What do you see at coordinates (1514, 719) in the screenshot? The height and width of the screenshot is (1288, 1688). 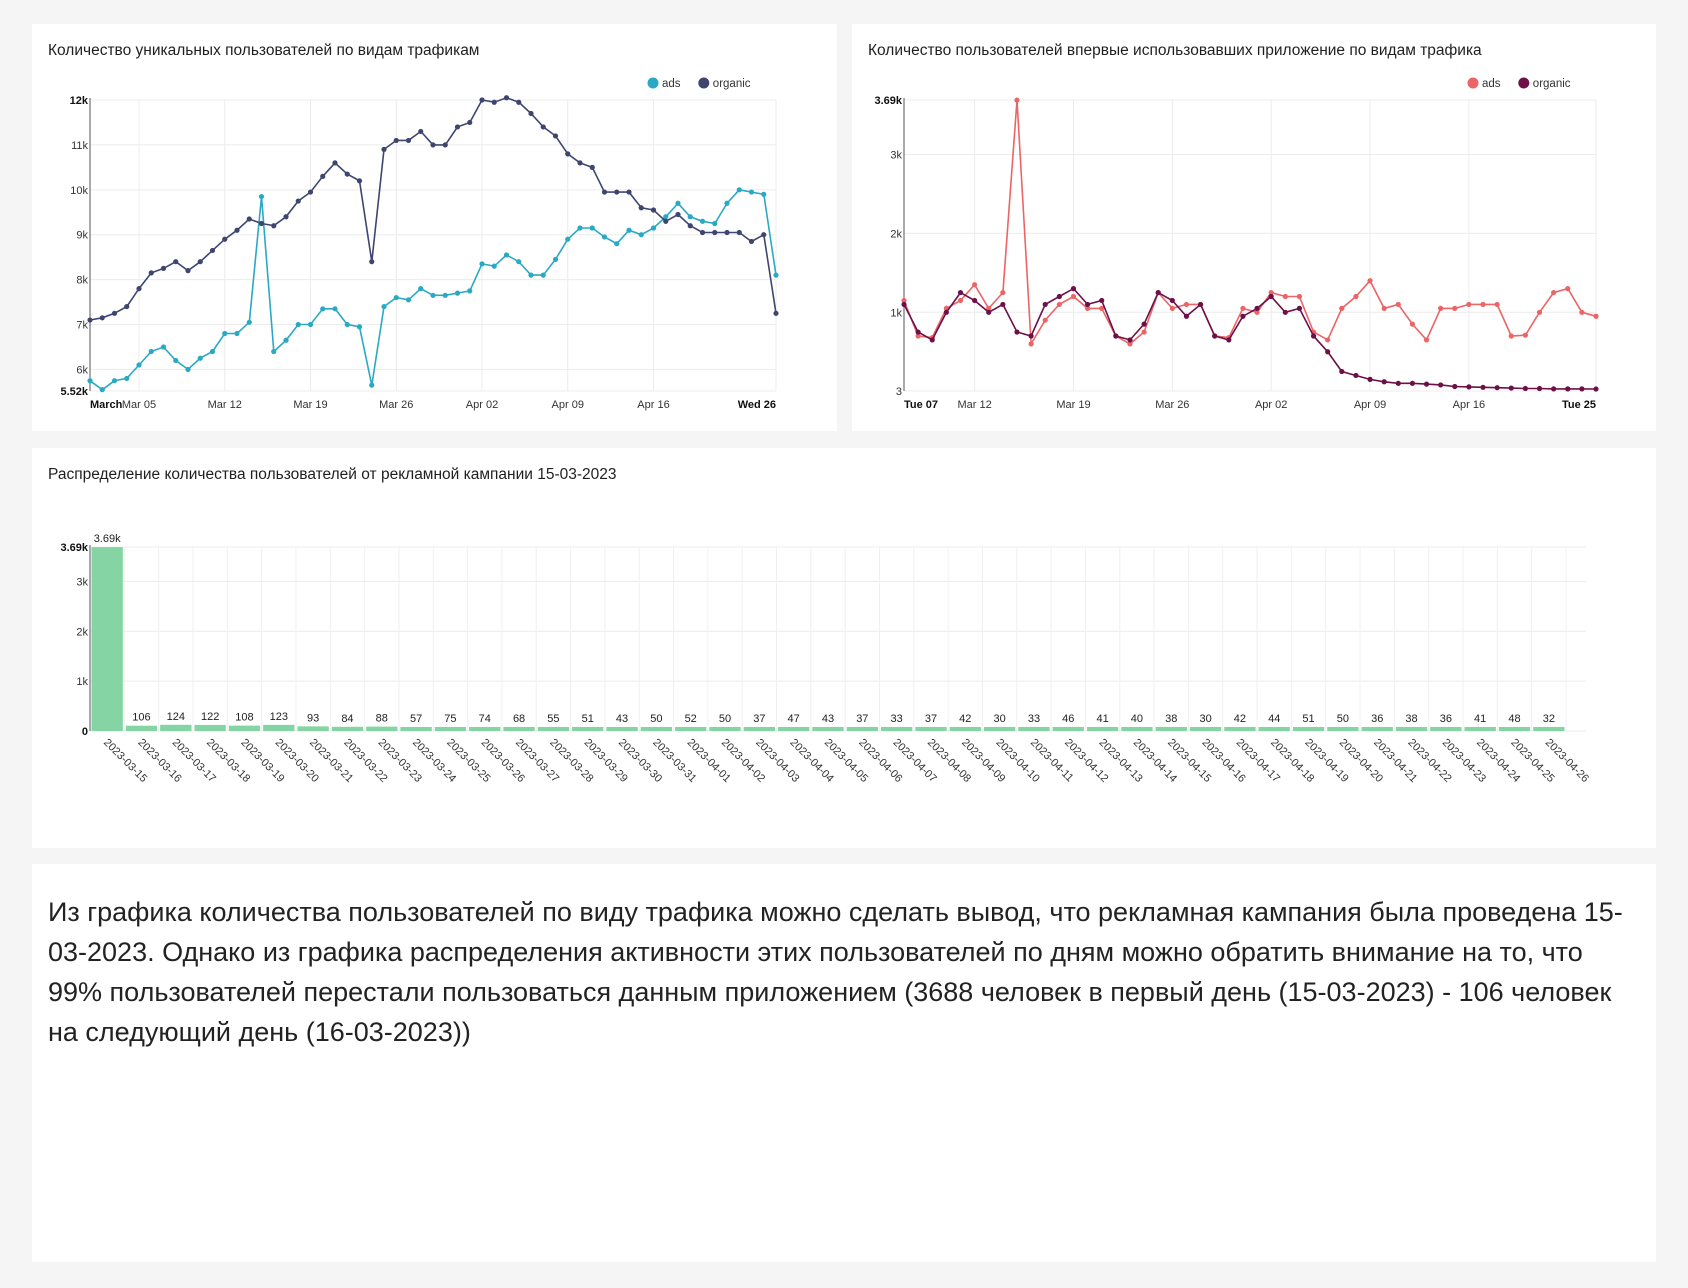 I see `bar-value-label: 48` at bounding box center [1514, 719].